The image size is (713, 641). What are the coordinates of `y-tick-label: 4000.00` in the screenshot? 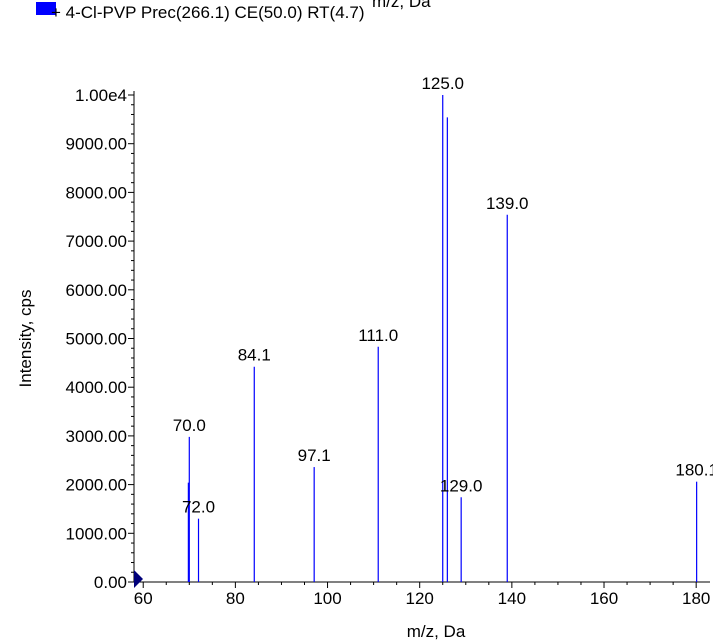 It's located at (96, 387).